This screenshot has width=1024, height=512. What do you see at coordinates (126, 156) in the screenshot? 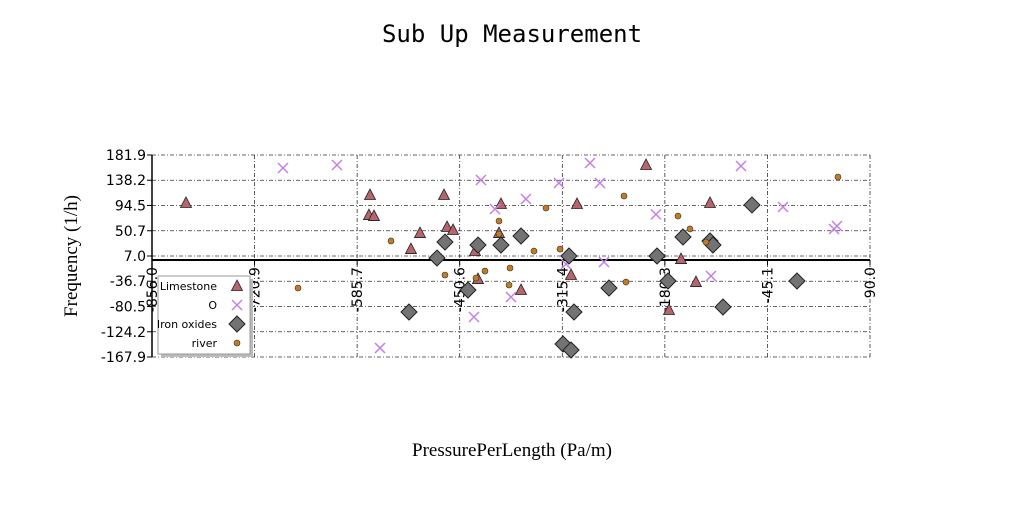
I see `y-tick-label: 181.9` at bounding box center [126, 156].